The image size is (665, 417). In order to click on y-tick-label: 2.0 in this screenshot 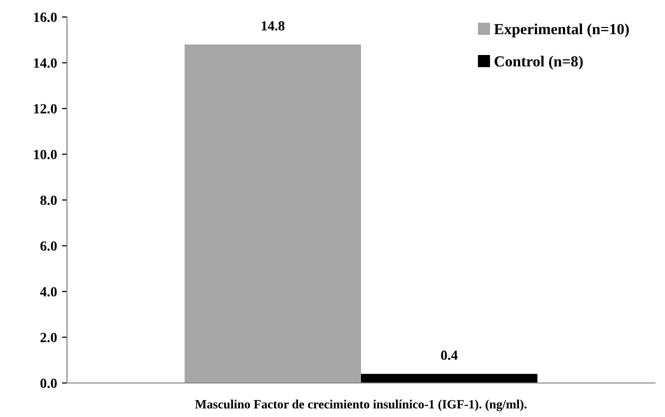, I will do `click(48, 337)`.